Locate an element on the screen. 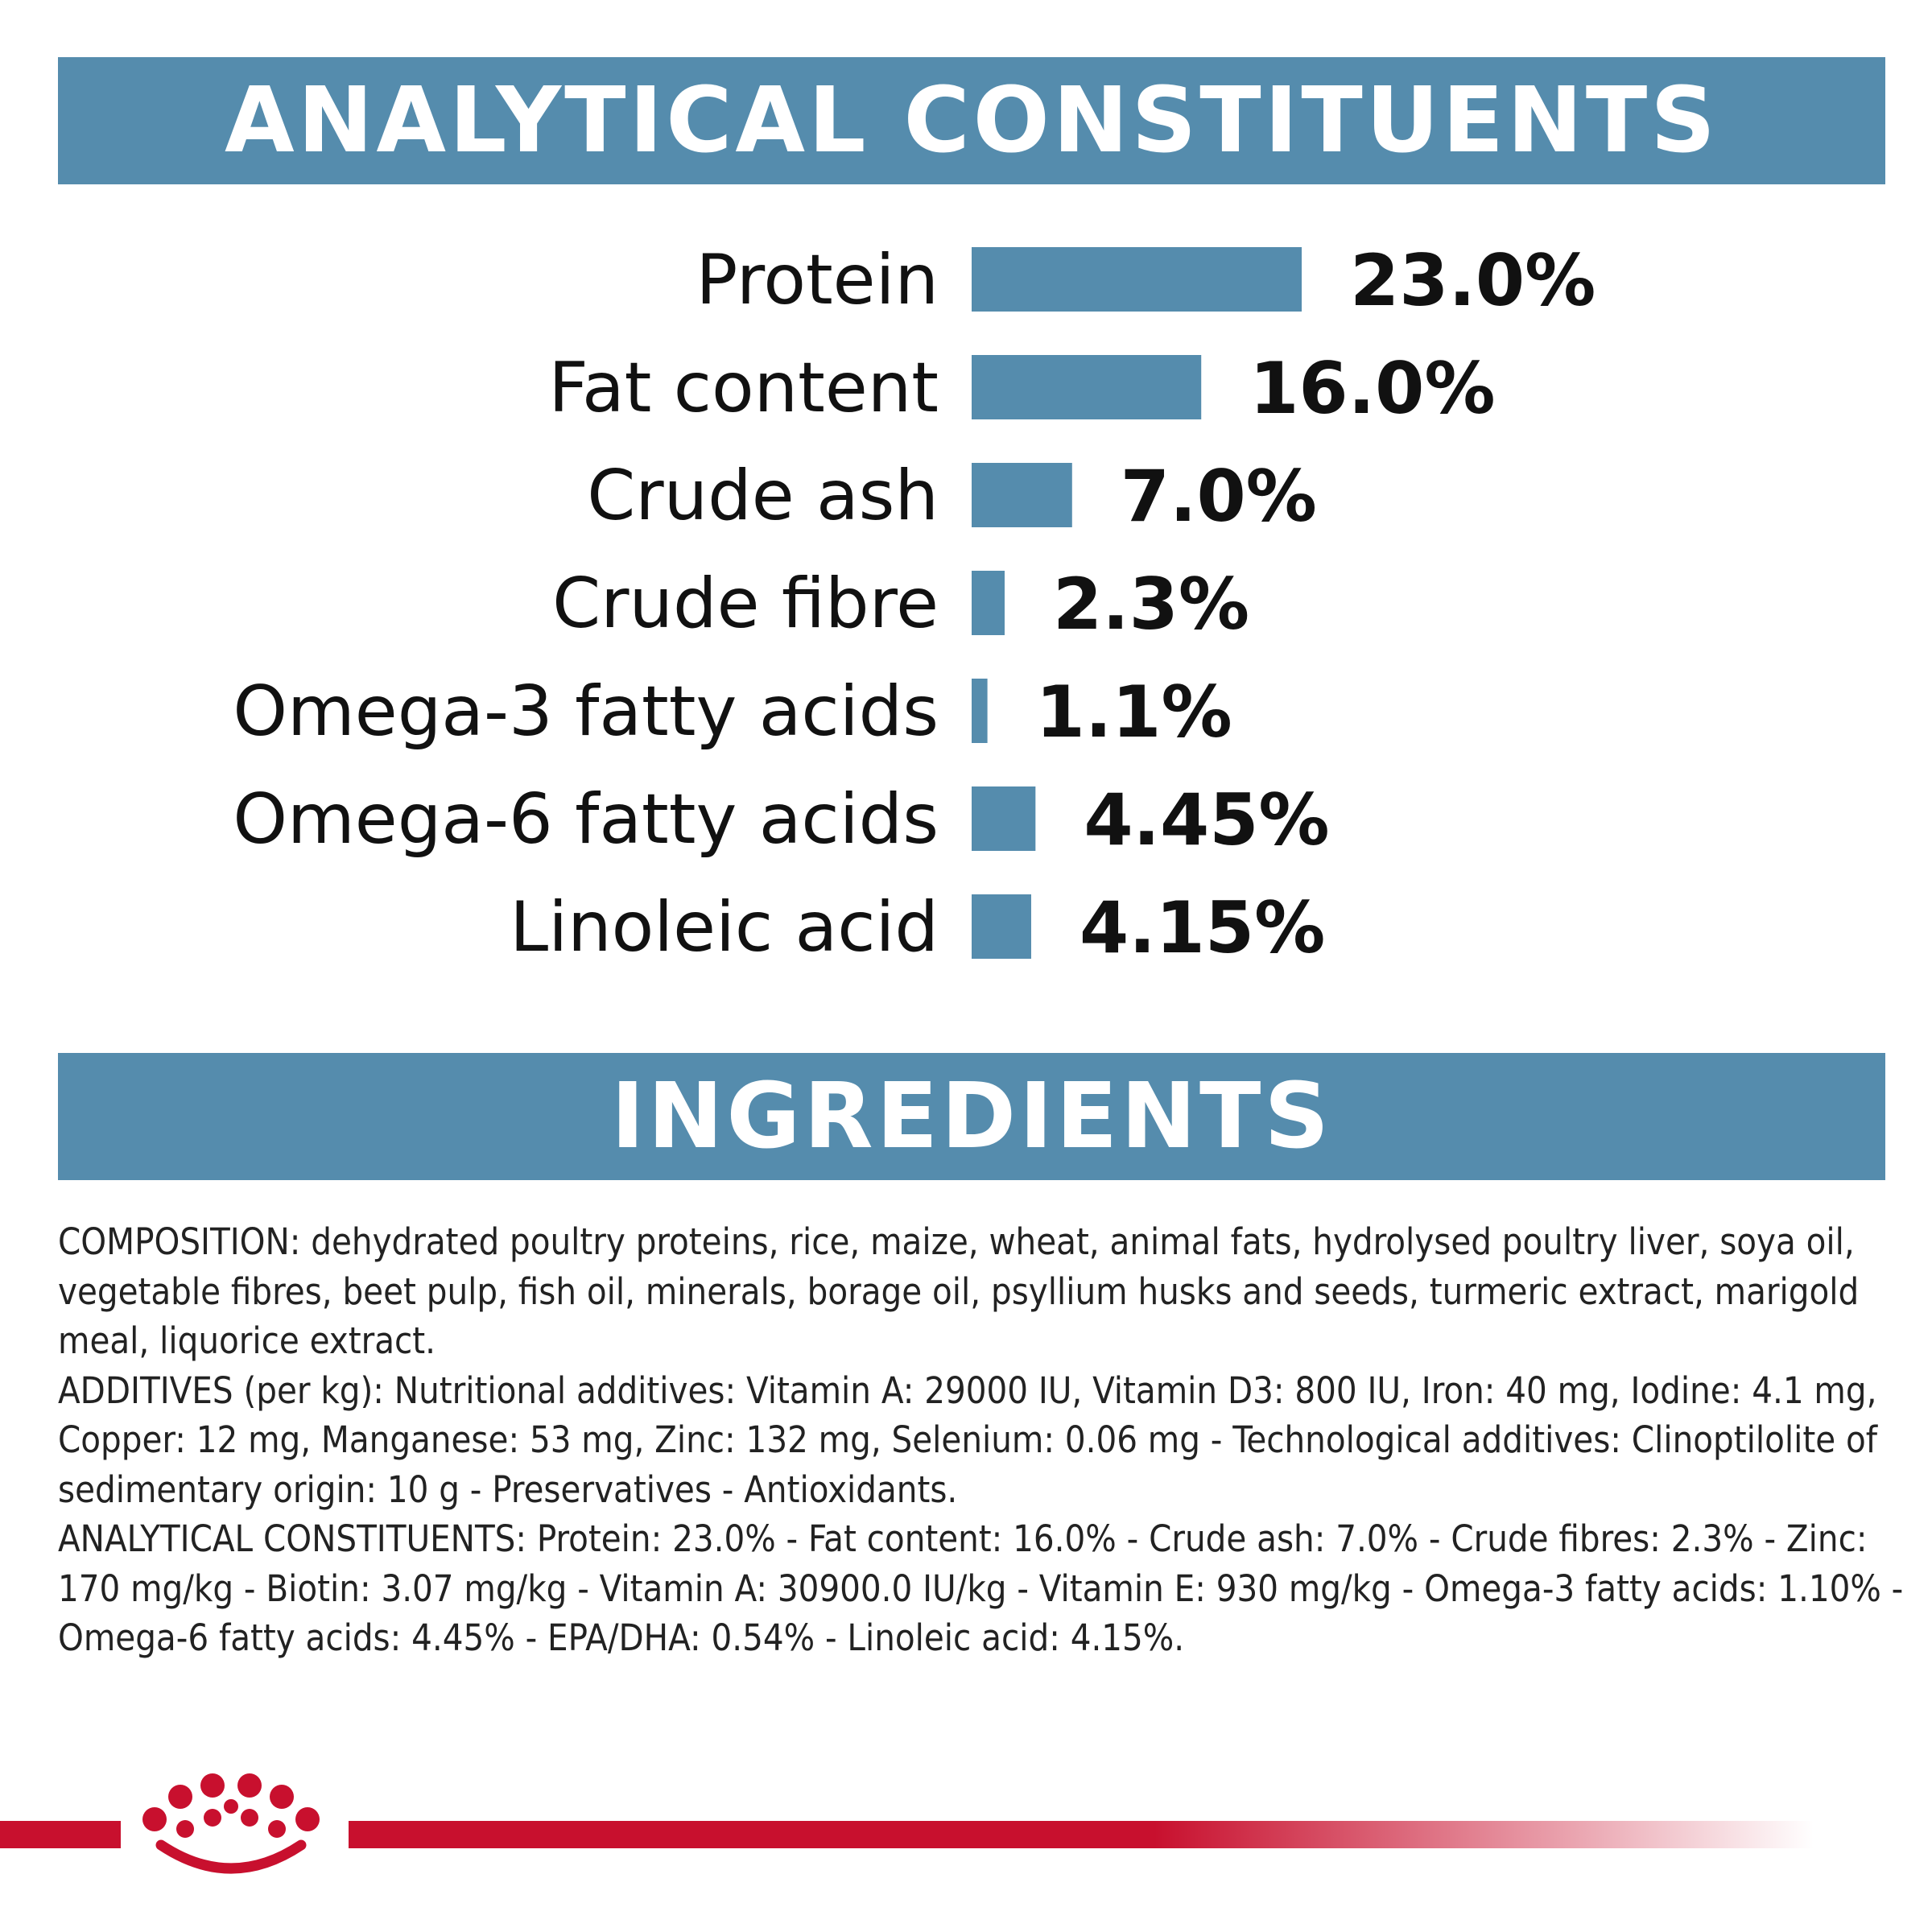  analytical-constituents-banner: ANALYTICAL CONSTITUENTS is located at coordinates (971, 121).